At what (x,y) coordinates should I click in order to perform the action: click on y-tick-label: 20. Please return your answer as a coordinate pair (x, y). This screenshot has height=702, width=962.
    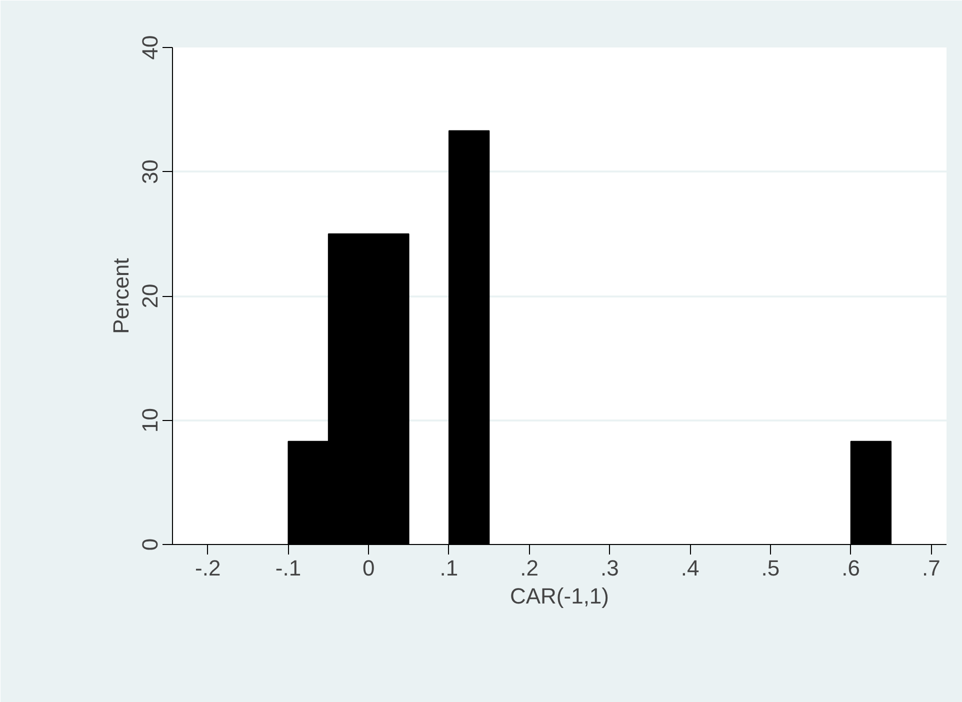
    Looking at the image, I should click on (150, 296).